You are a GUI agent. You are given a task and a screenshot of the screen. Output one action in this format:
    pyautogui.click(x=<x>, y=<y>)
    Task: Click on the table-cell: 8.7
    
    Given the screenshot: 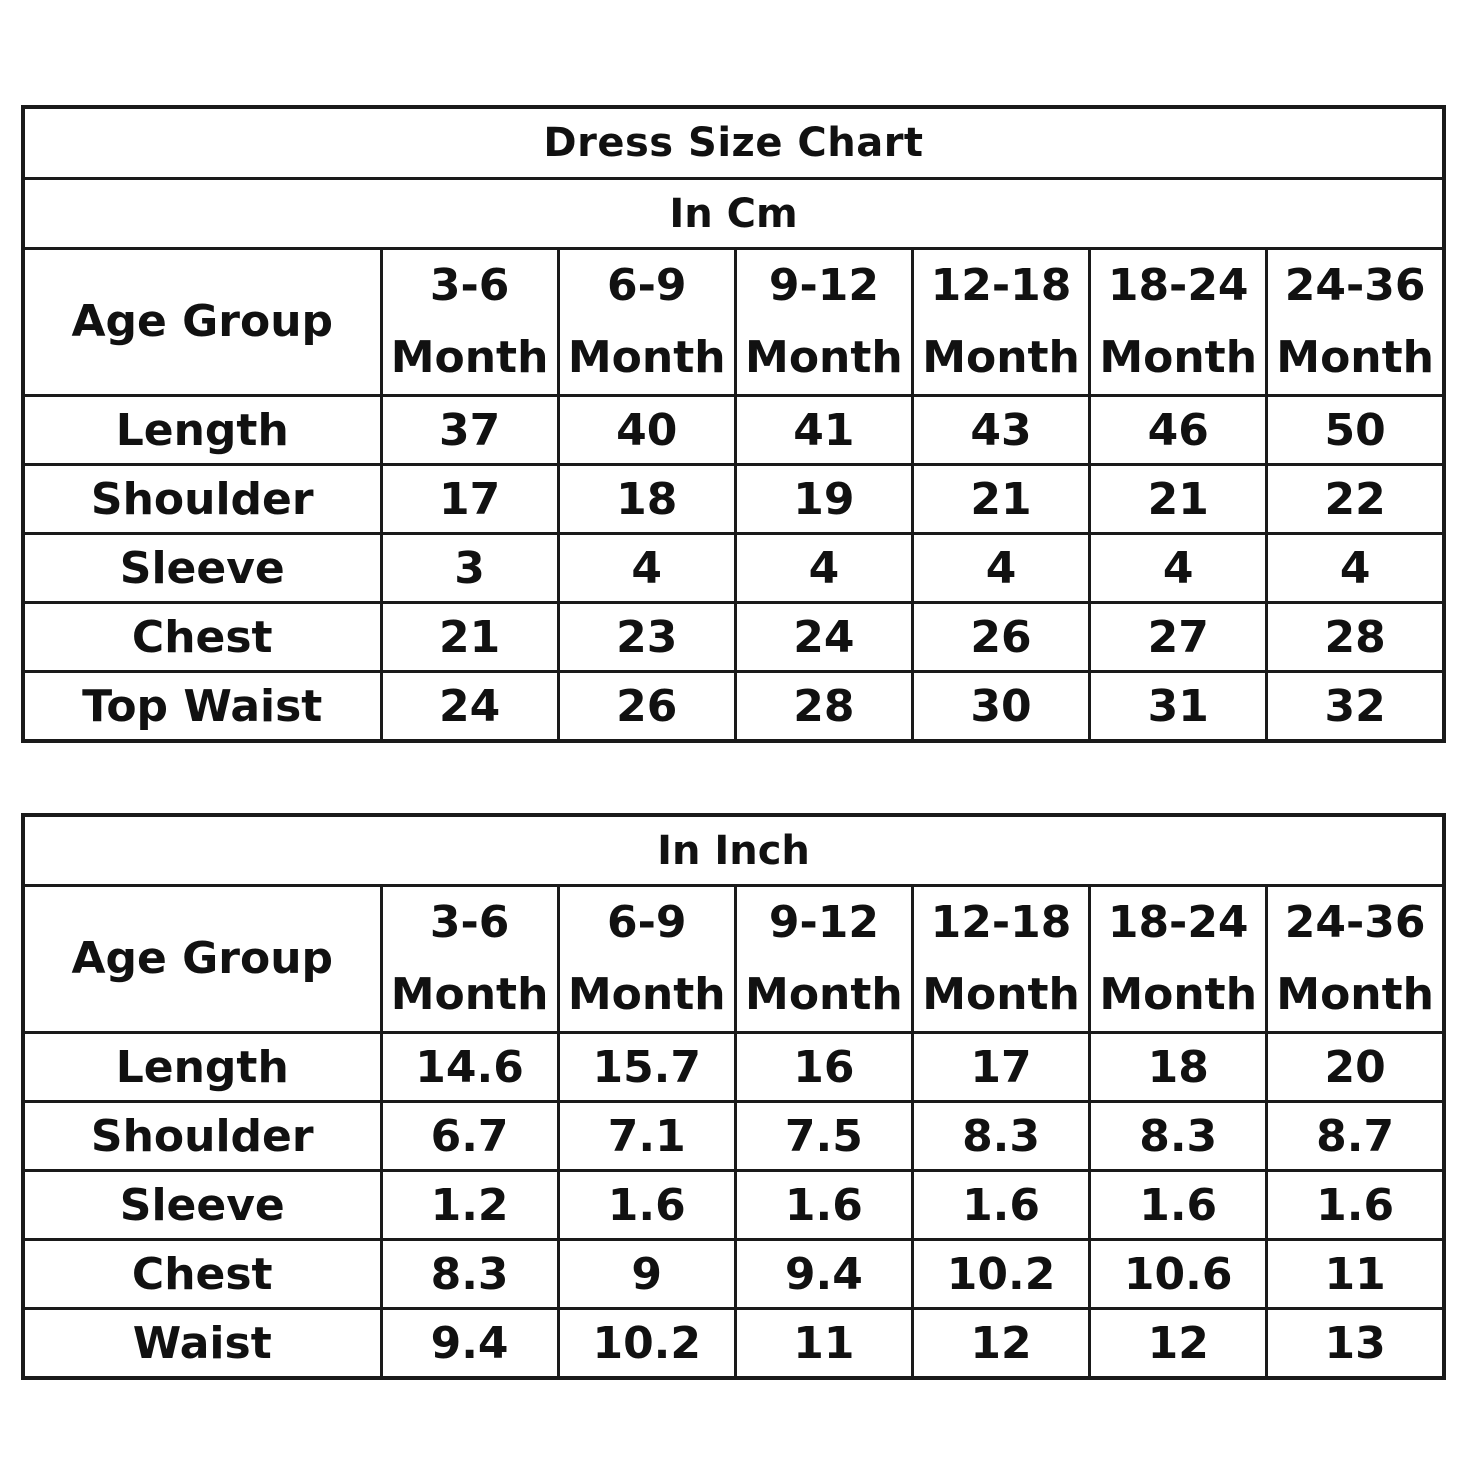 What is the action you would take?
    pyautogui.click(x=1355, y=1136)
    